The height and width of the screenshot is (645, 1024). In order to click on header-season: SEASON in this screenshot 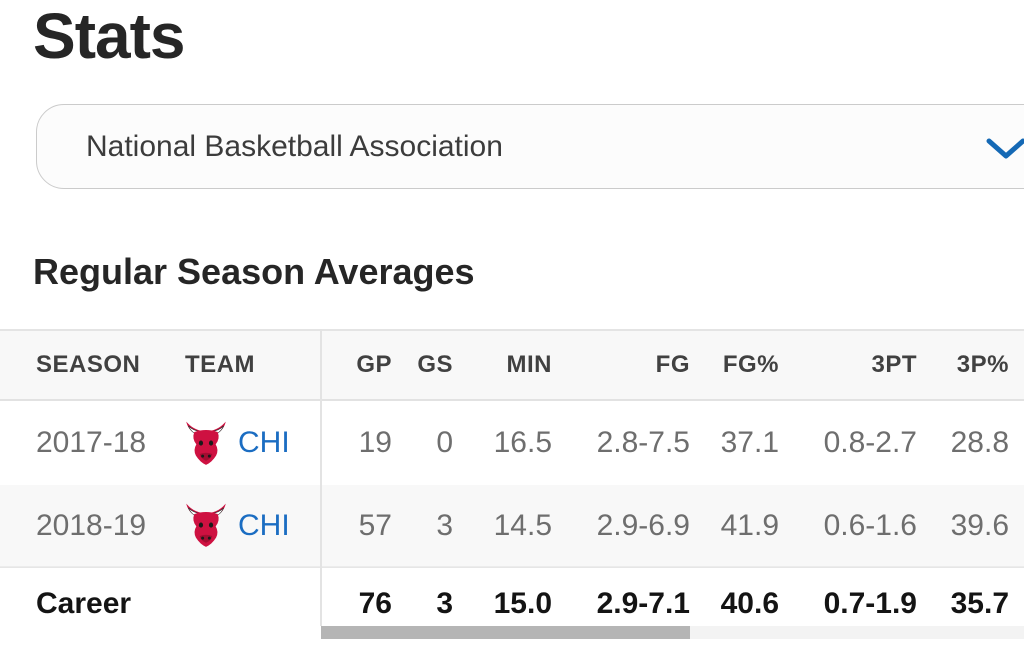, I will do `click(88, 365)`.